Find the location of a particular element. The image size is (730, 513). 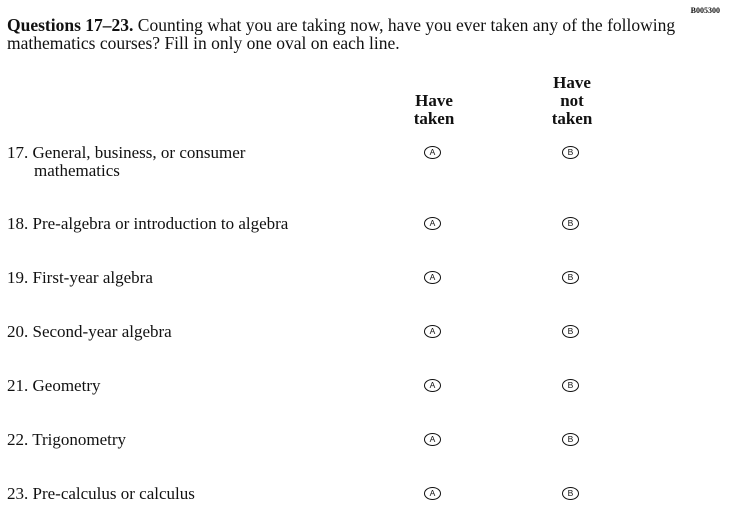

question-row: 20. Second-year algebra is located at coordinates (89, 332).